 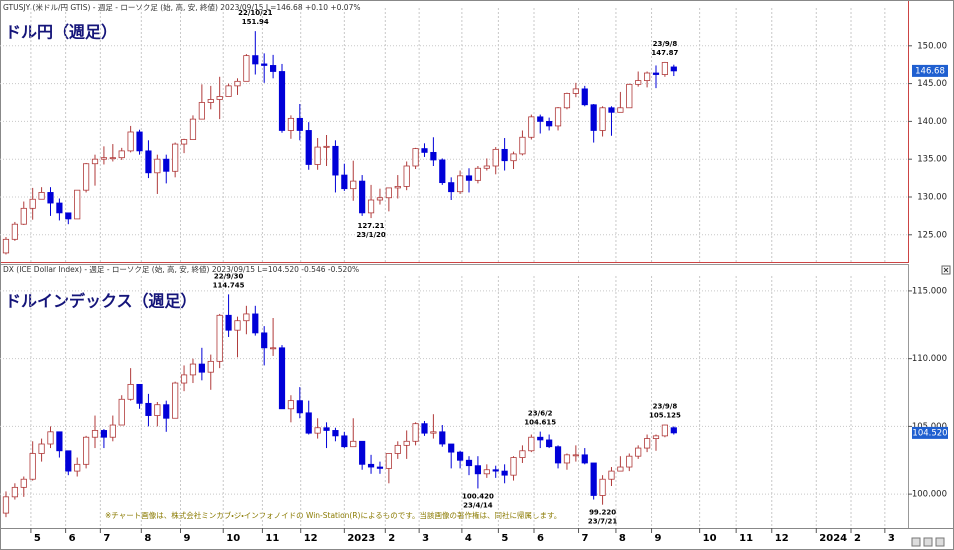 I want to click on x-tick-label: 12, so click(x=782, y=538).